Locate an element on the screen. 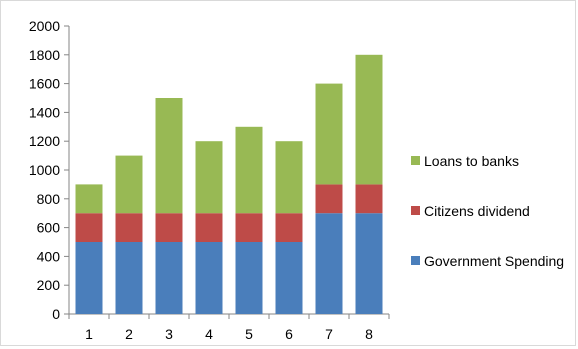  x-tick-label: 2 is located at coordinates (129, 334).